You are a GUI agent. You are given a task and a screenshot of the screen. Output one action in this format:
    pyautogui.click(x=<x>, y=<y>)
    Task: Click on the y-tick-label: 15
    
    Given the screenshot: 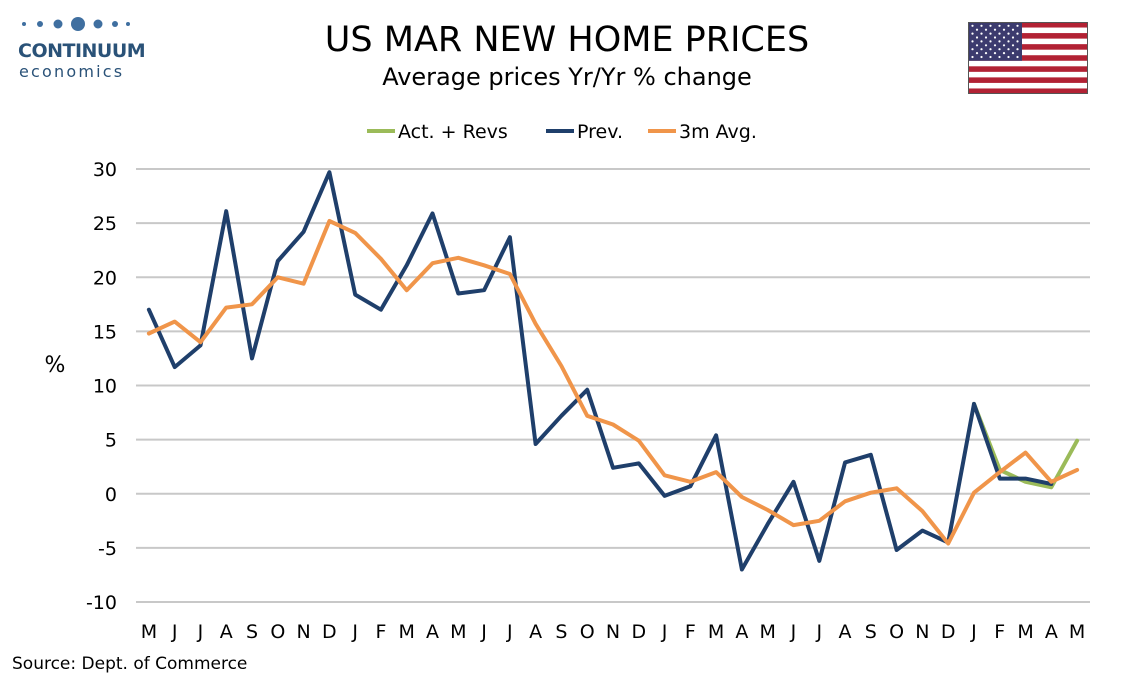 What is the action you would take?
    pyautogui.click(x=105, y=332)
    